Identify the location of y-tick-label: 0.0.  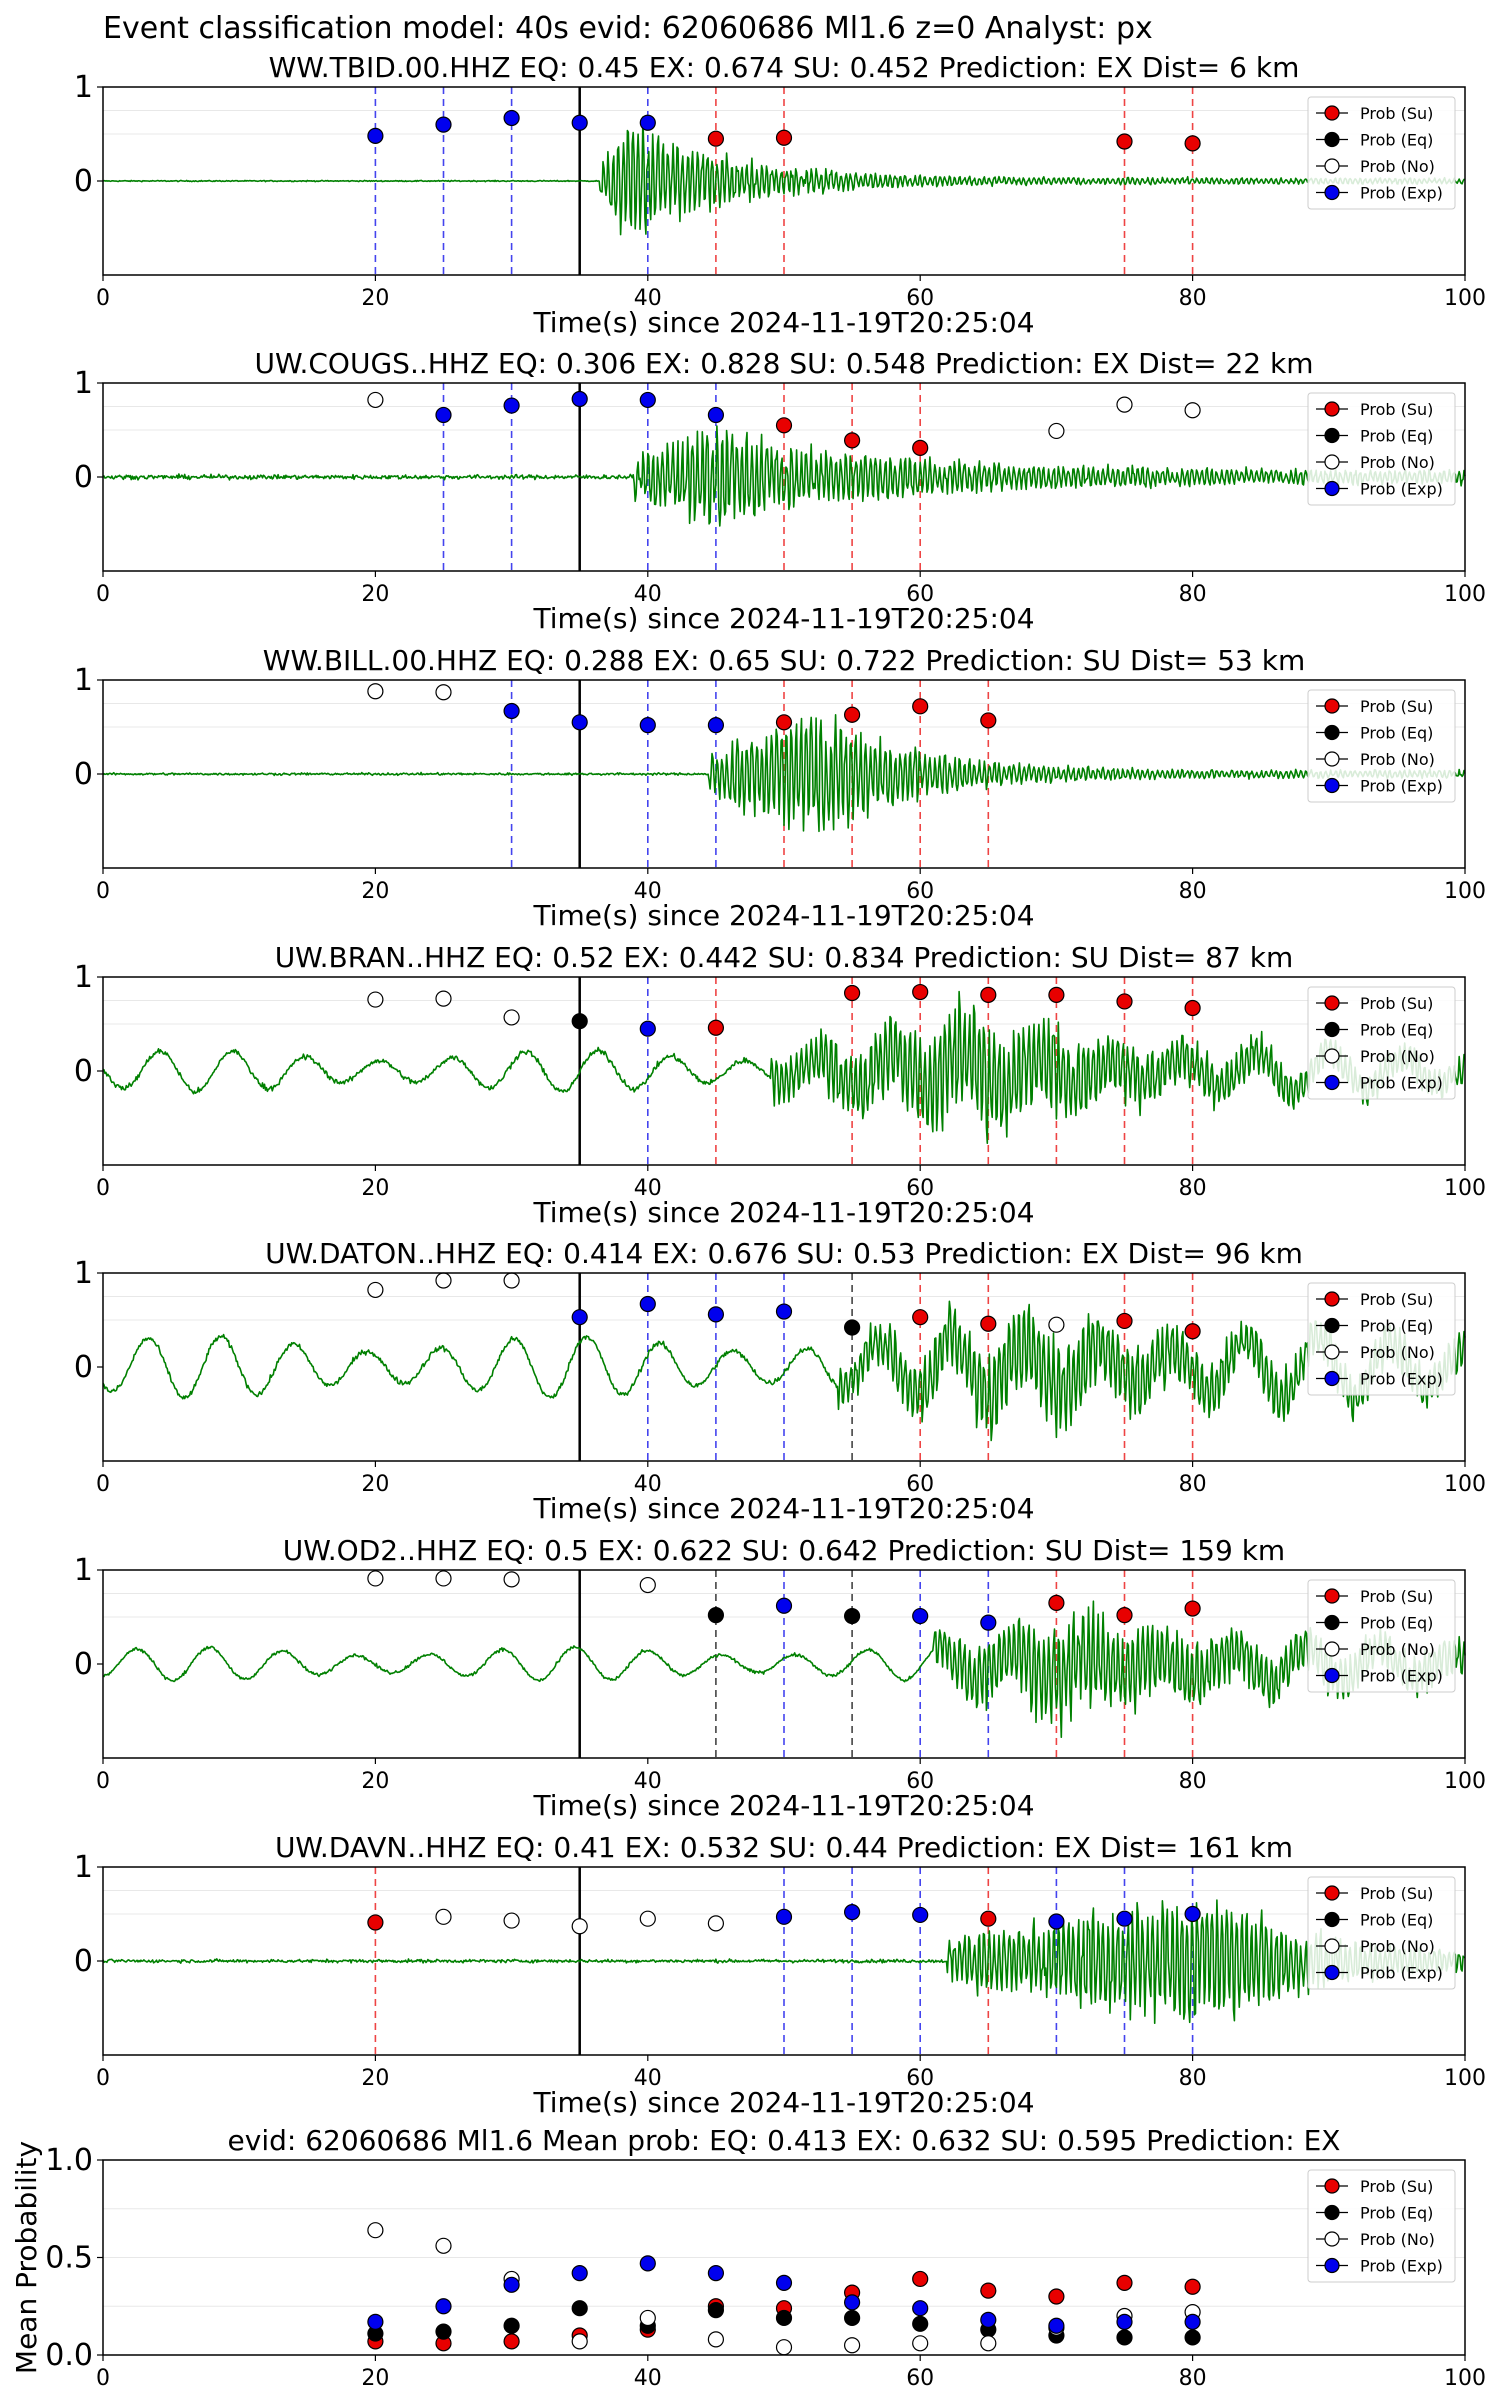
(69, 2355).